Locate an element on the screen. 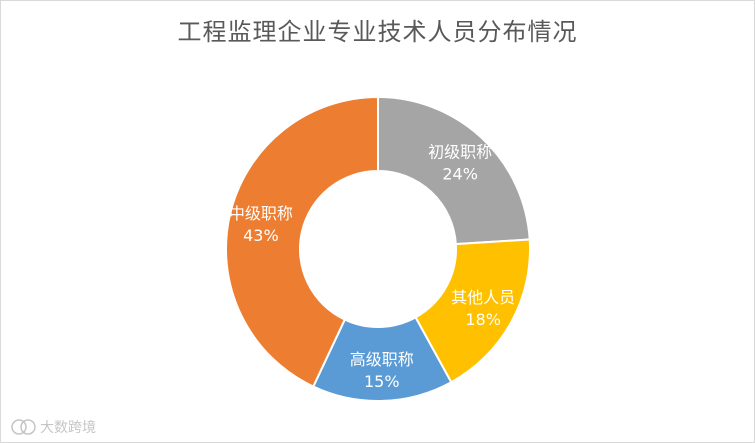 This screenshot has width=755, height=443. watermark-logo: 大数跨境 is located at coordinates (53, 427).